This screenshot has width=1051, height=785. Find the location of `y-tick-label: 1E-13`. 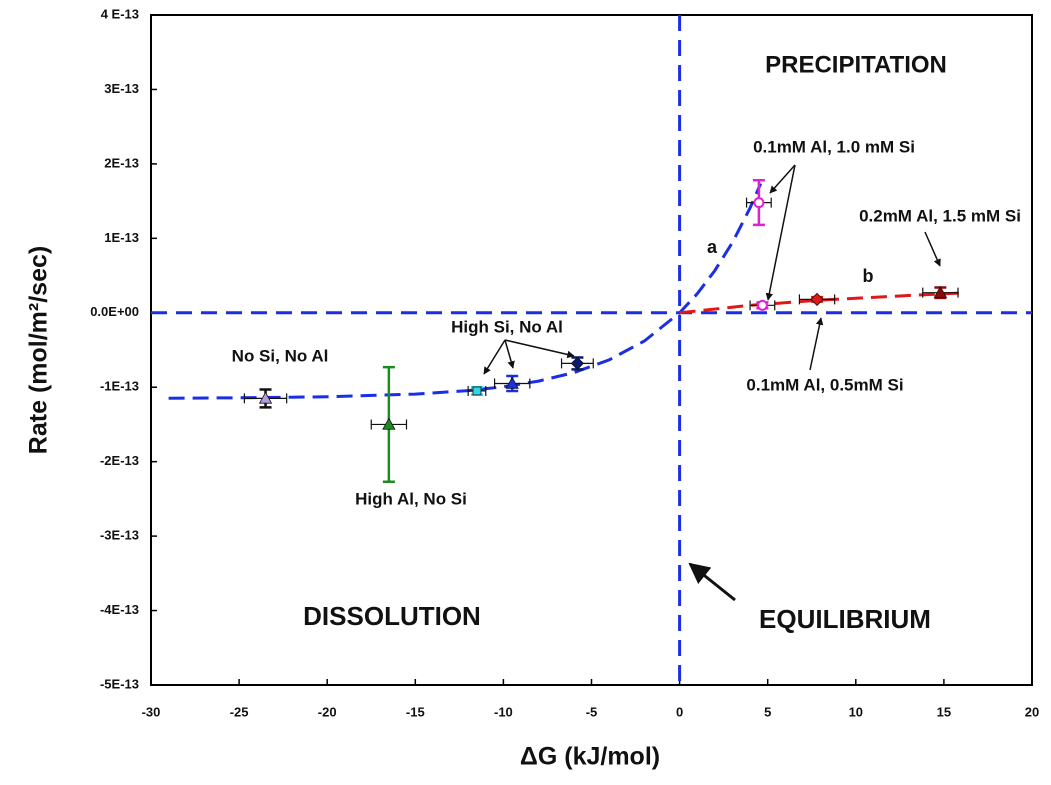

y-tick-label: 1E-13 is located at coordinates (121, 237).